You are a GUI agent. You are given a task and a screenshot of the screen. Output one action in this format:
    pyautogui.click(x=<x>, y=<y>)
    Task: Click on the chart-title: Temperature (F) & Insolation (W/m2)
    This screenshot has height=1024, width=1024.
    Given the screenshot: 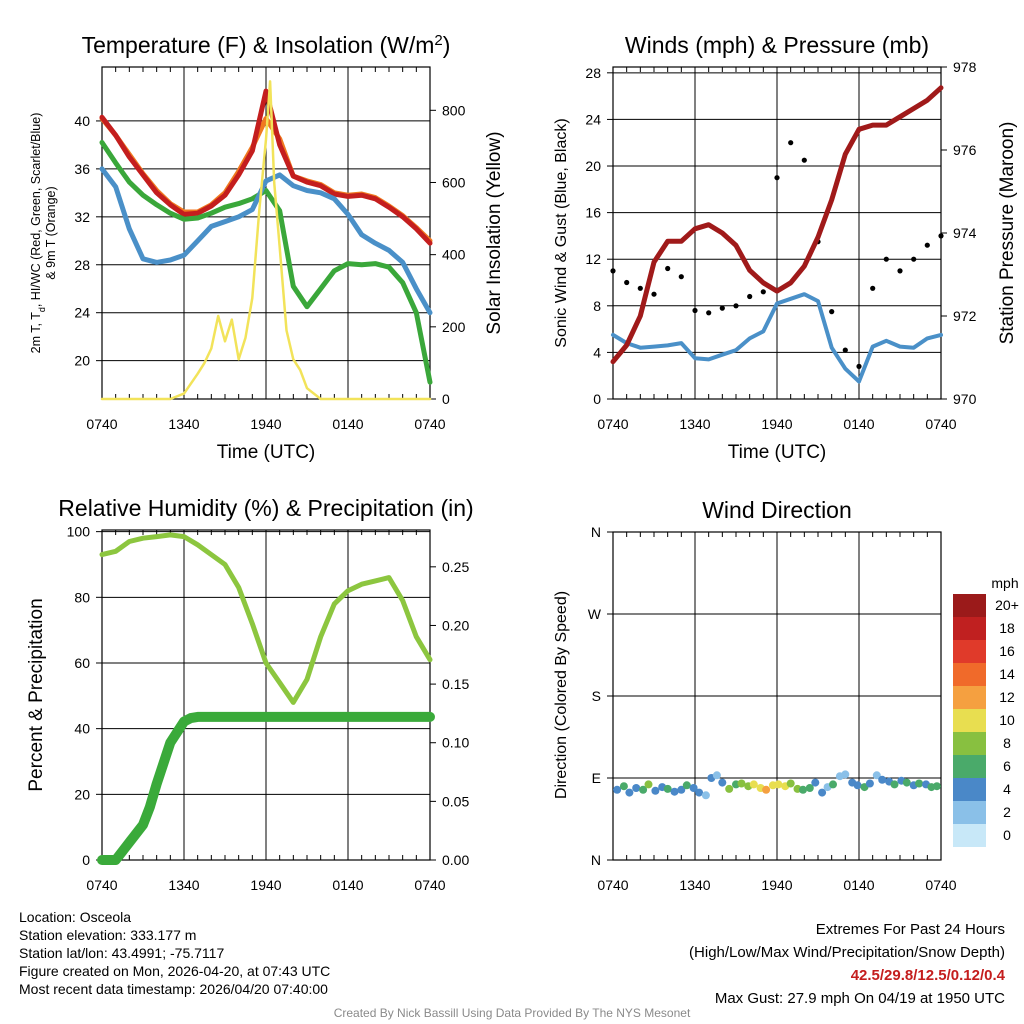 What is the action you would take?
    pyautogui.click(x=266, y=45)
    